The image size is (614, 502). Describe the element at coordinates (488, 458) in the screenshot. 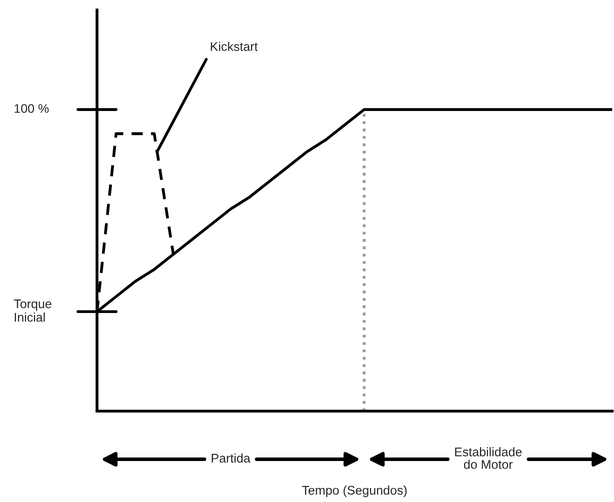

I see `text: Estabilidade do Motor` at that location.